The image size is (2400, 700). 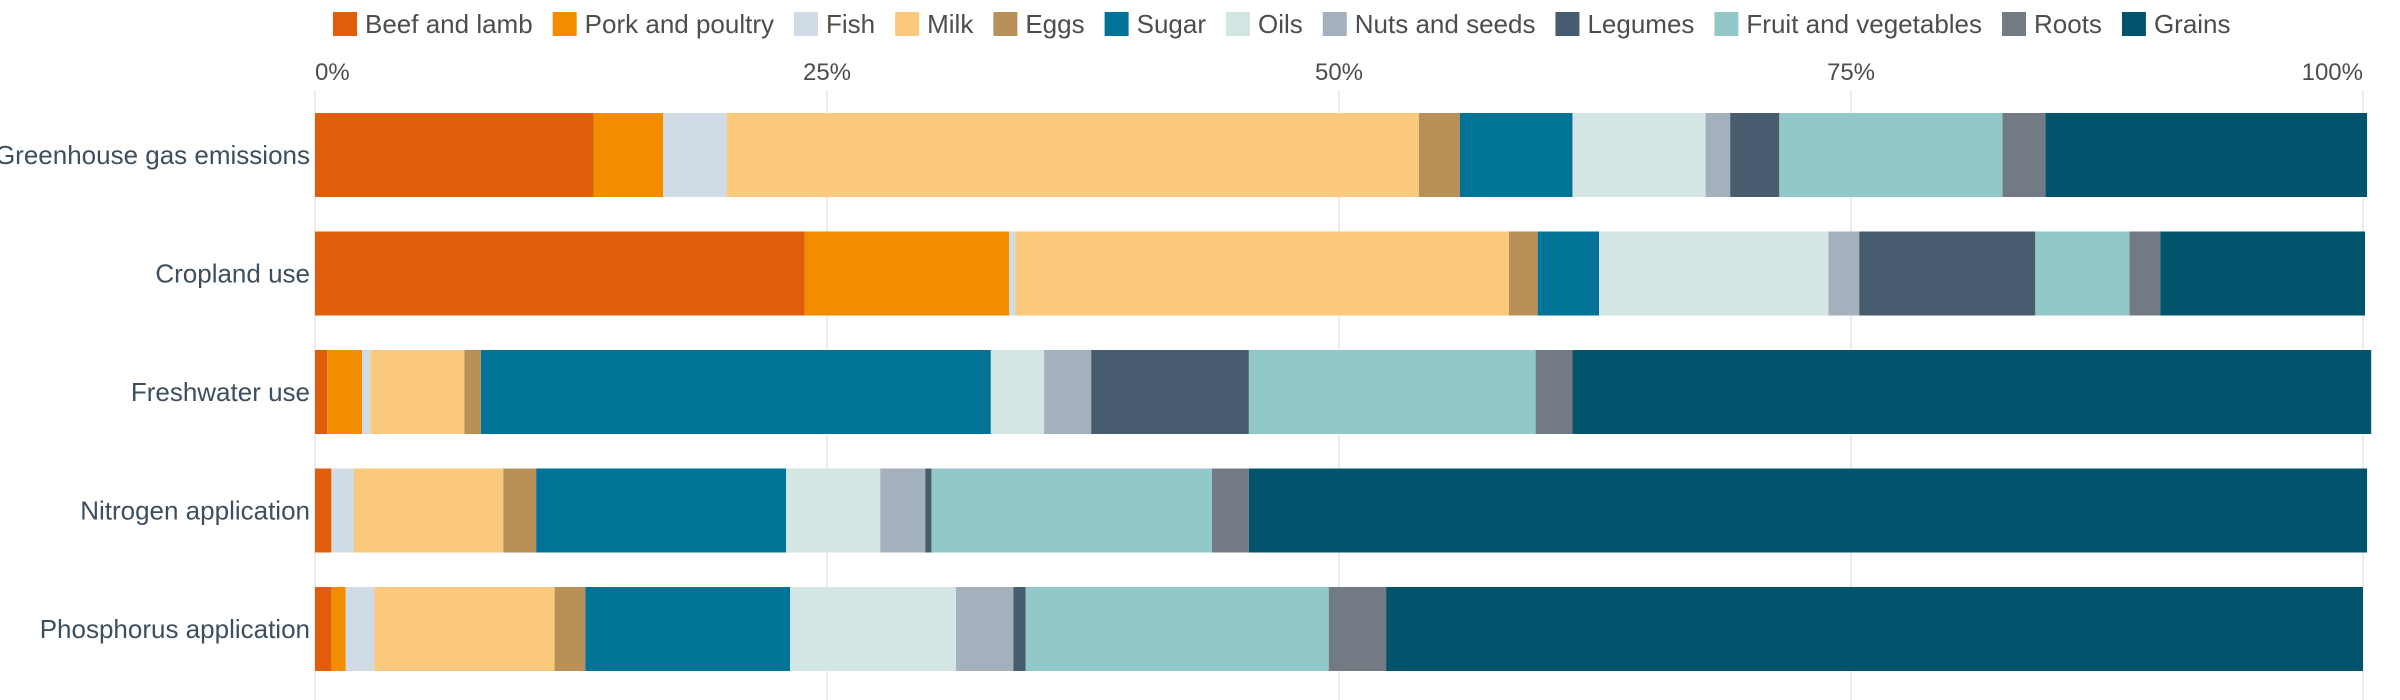 I want to click on legend-item-grains: Grains, so click(x=2176, y=24).